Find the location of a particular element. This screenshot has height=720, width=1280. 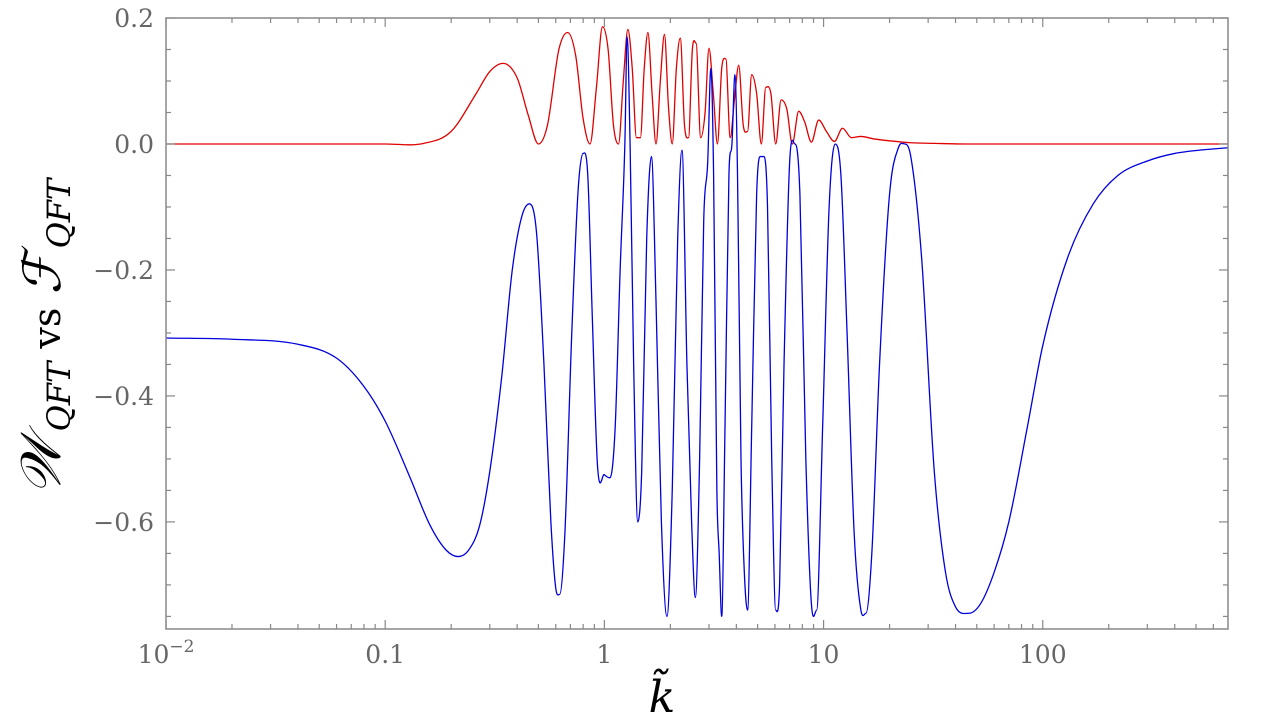

y-tick-label: −0.4 is located at coordinates (123, 396).